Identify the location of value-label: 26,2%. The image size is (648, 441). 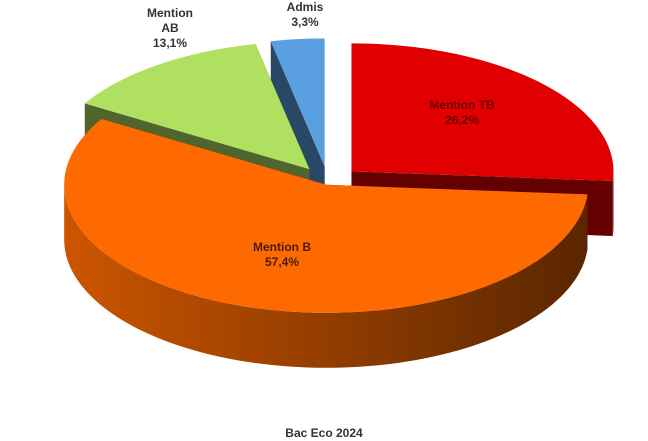
(462, 120).